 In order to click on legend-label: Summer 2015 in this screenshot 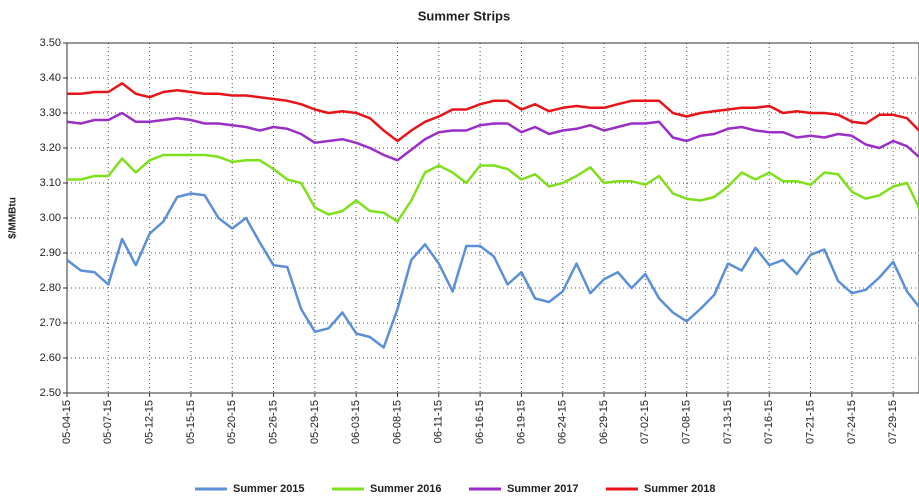, I will do `click(269, 489)`.